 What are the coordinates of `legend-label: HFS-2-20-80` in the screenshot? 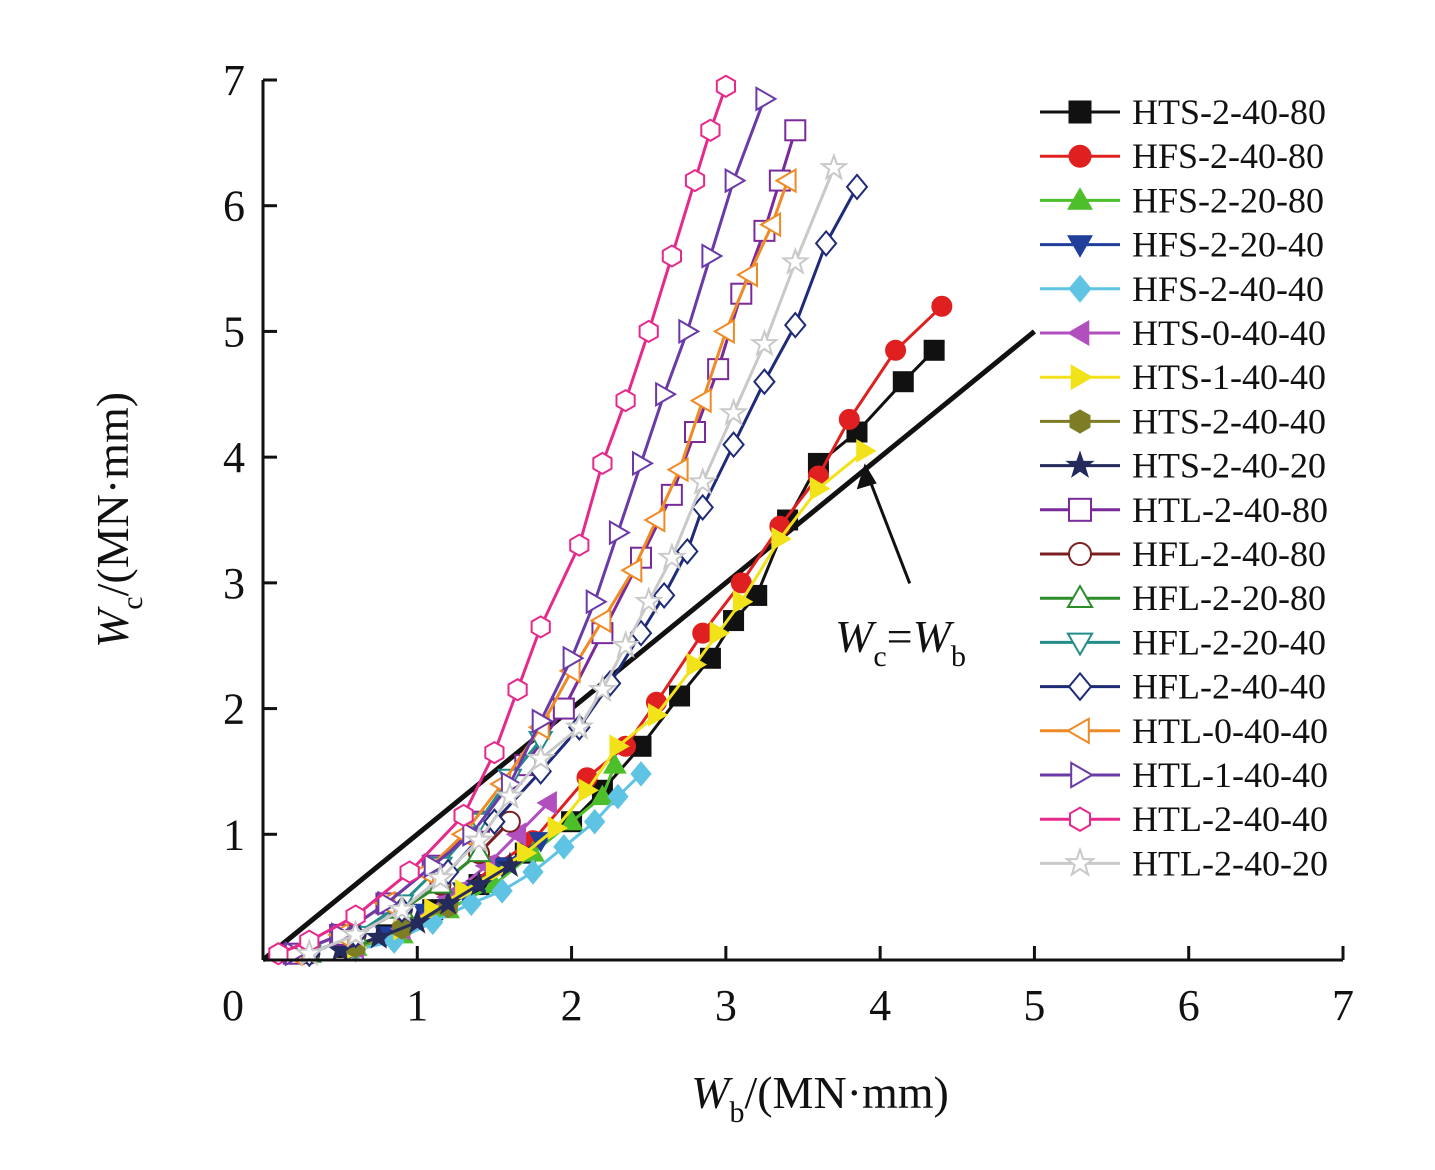 It's located at (1228, 200).